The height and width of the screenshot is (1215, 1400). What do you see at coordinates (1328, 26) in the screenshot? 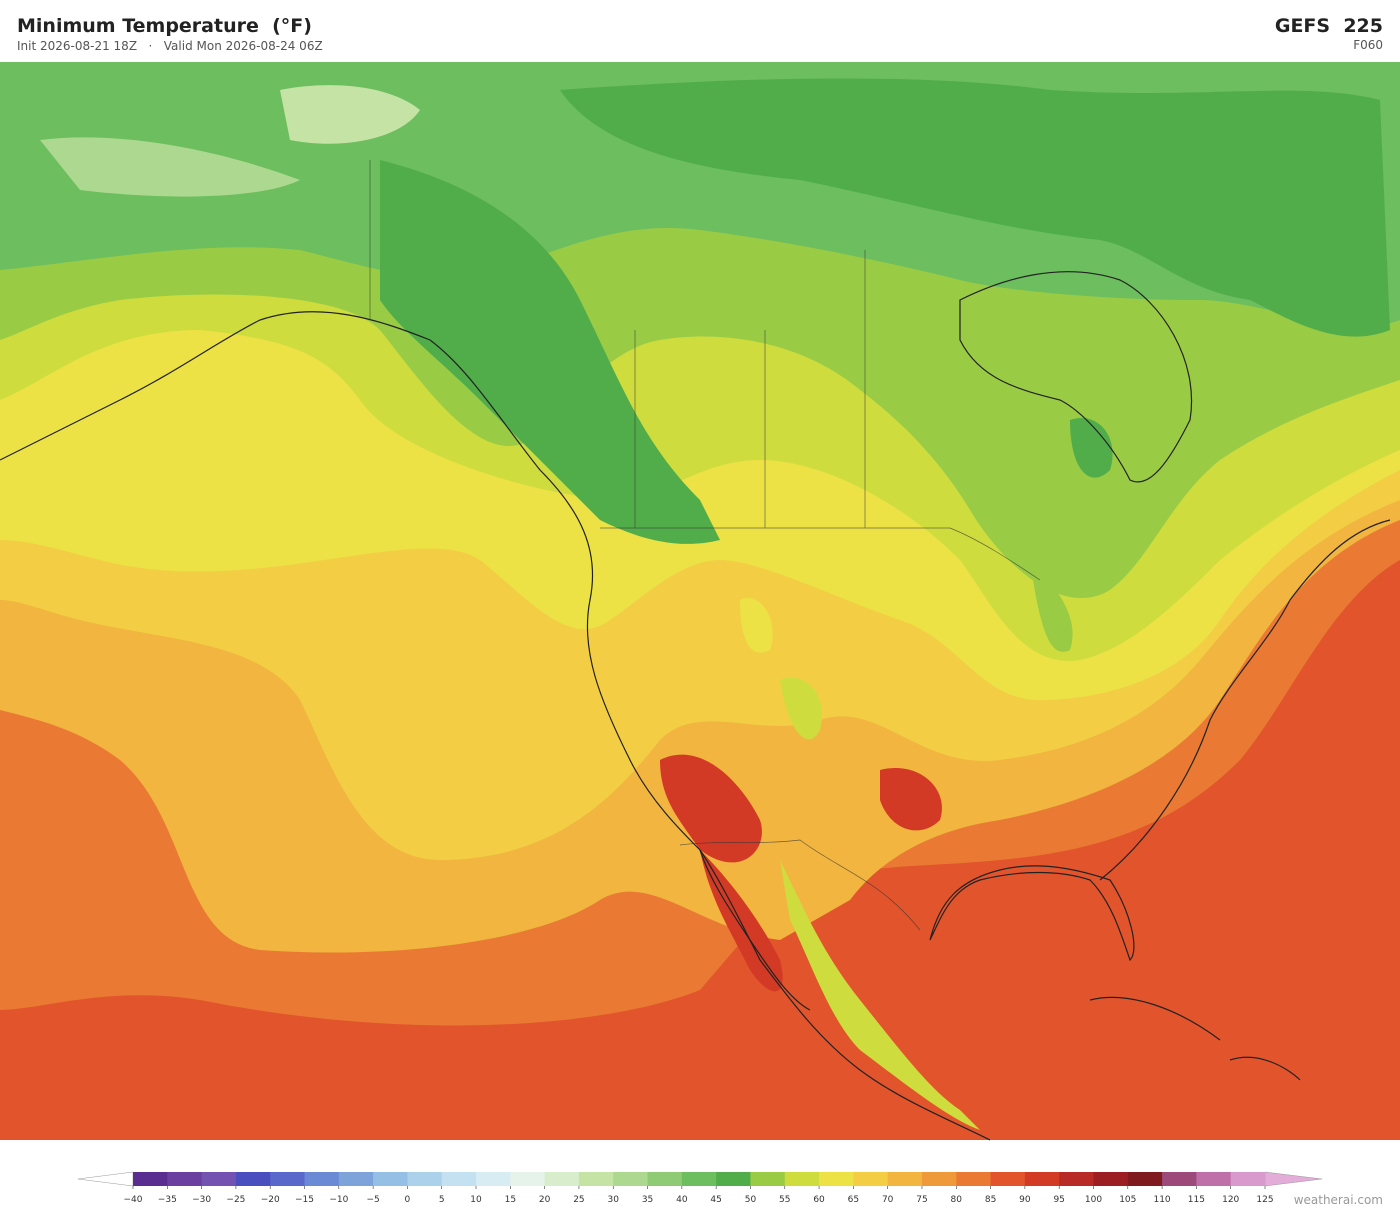
I see `model-name: GEFS 225` at bounding box center [1328, 26].